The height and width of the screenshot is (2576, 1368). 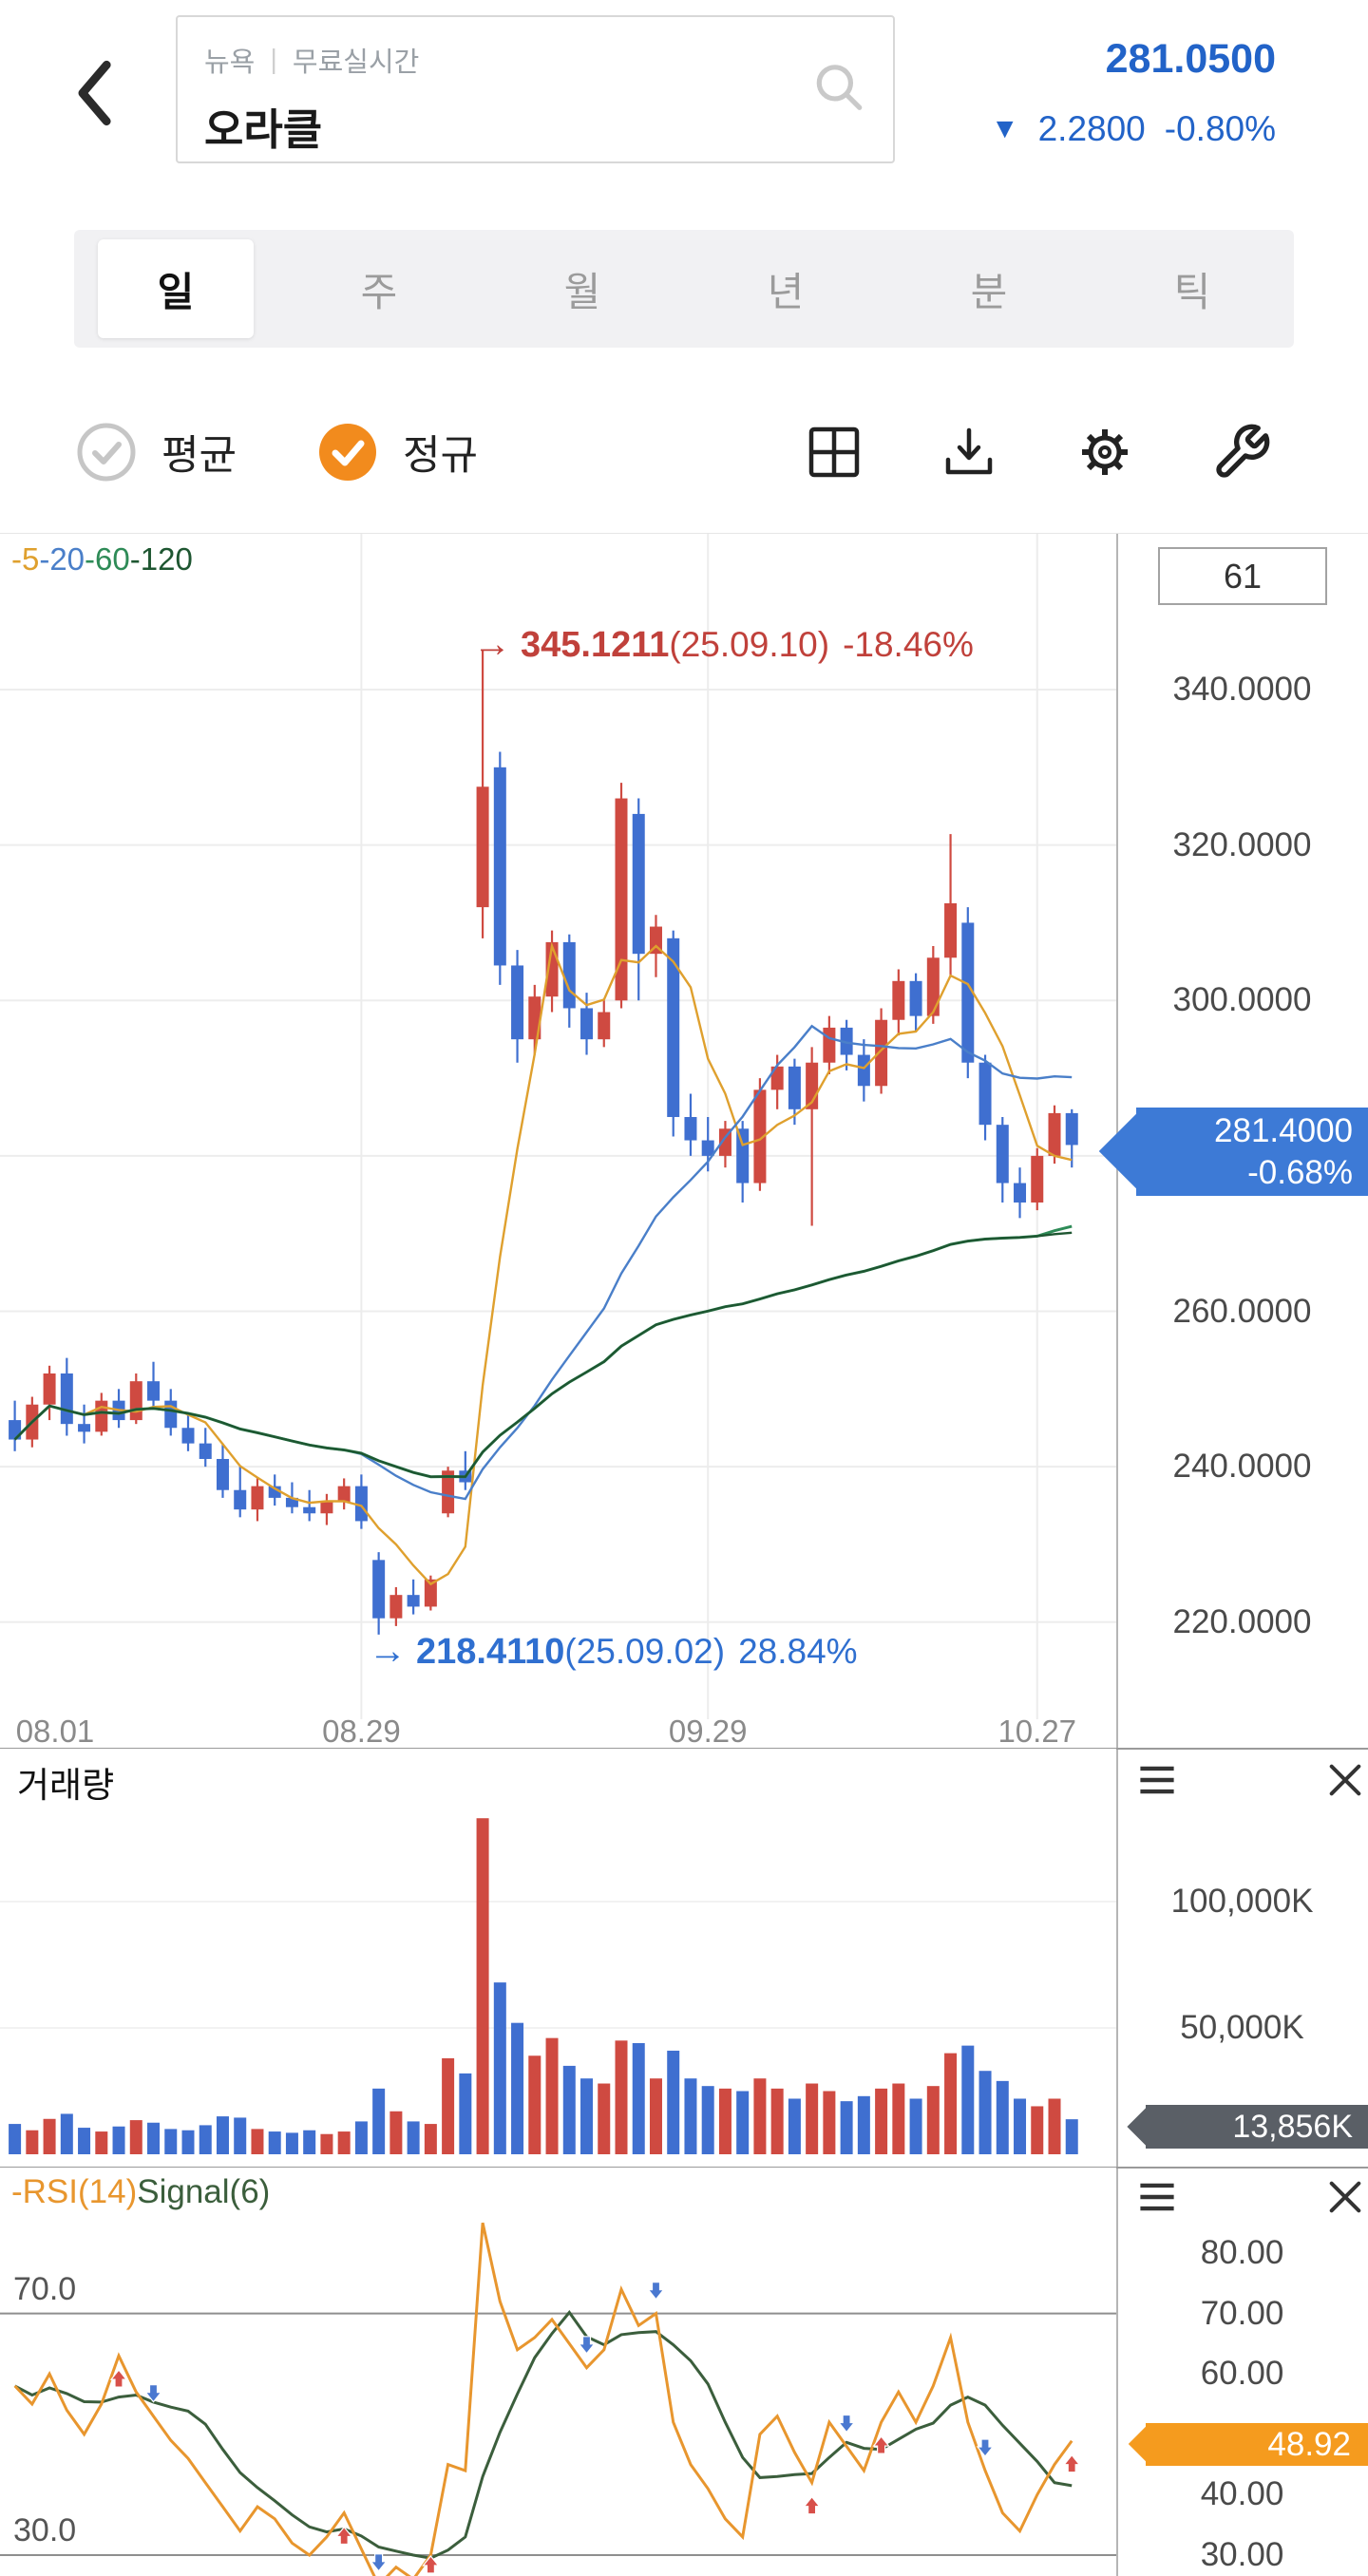 I want to click on tab-minute: 분, so click(x=989, y=291).